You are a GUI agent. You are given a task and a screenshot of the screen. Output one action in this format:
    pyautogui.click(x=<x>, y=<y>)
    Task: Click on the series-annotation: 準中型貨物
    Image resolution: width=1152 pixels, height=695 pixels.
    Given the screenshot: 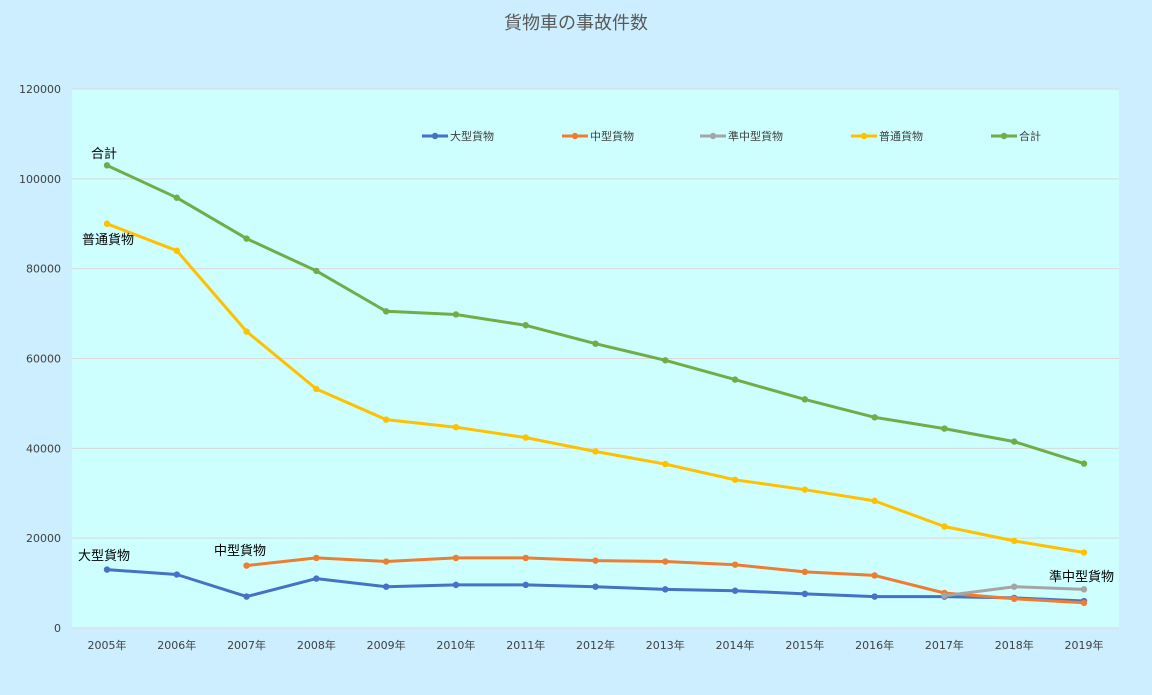 What is the action you would take?
    pyautogui.click(x=1081, y=577)
    